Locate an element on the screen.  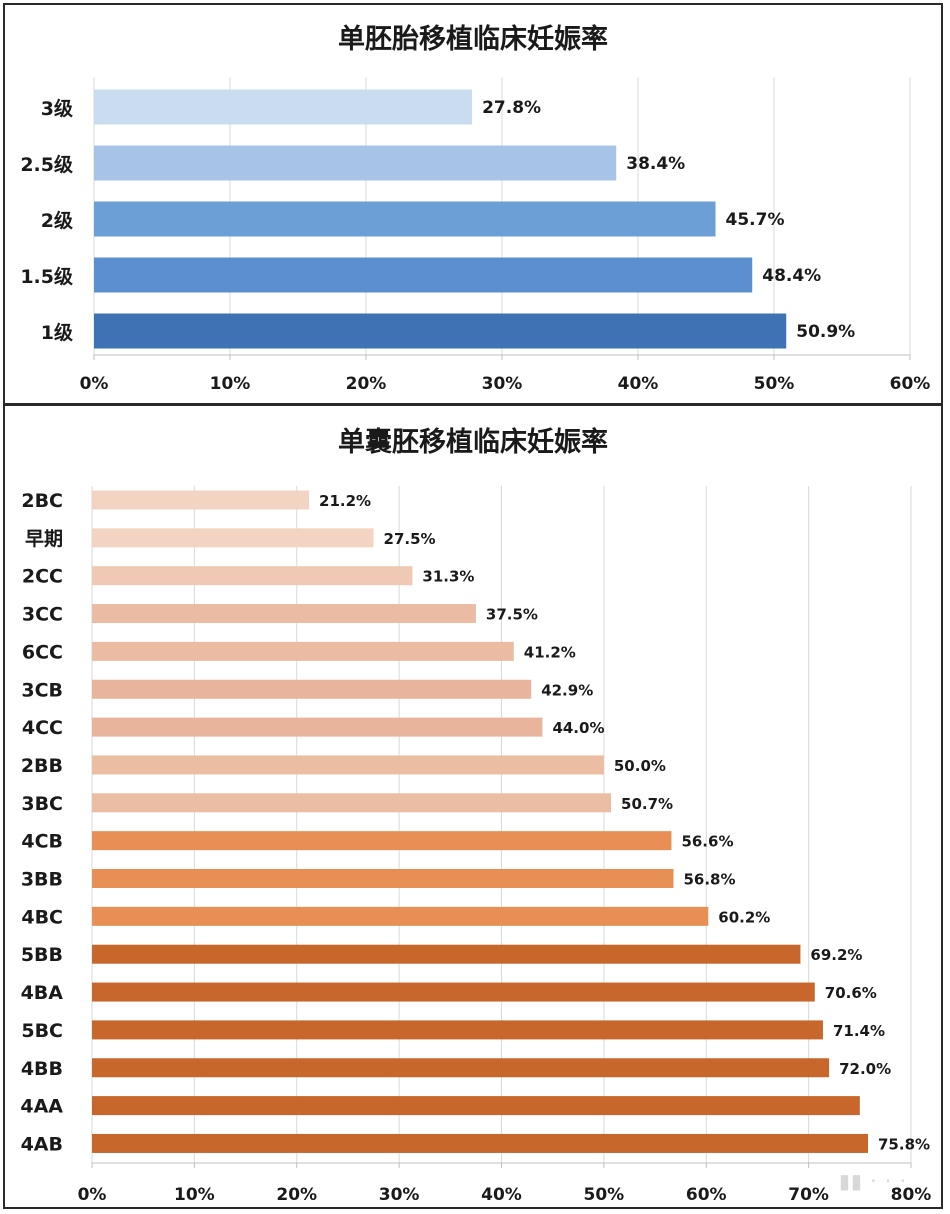
category-label: 1级 is located at coordinates (57, 332).